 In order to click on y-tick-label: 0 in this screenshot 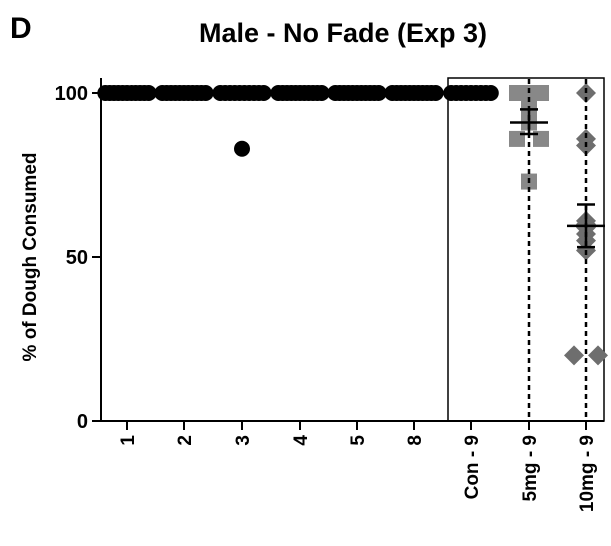, I will do `click(82, 422)`.